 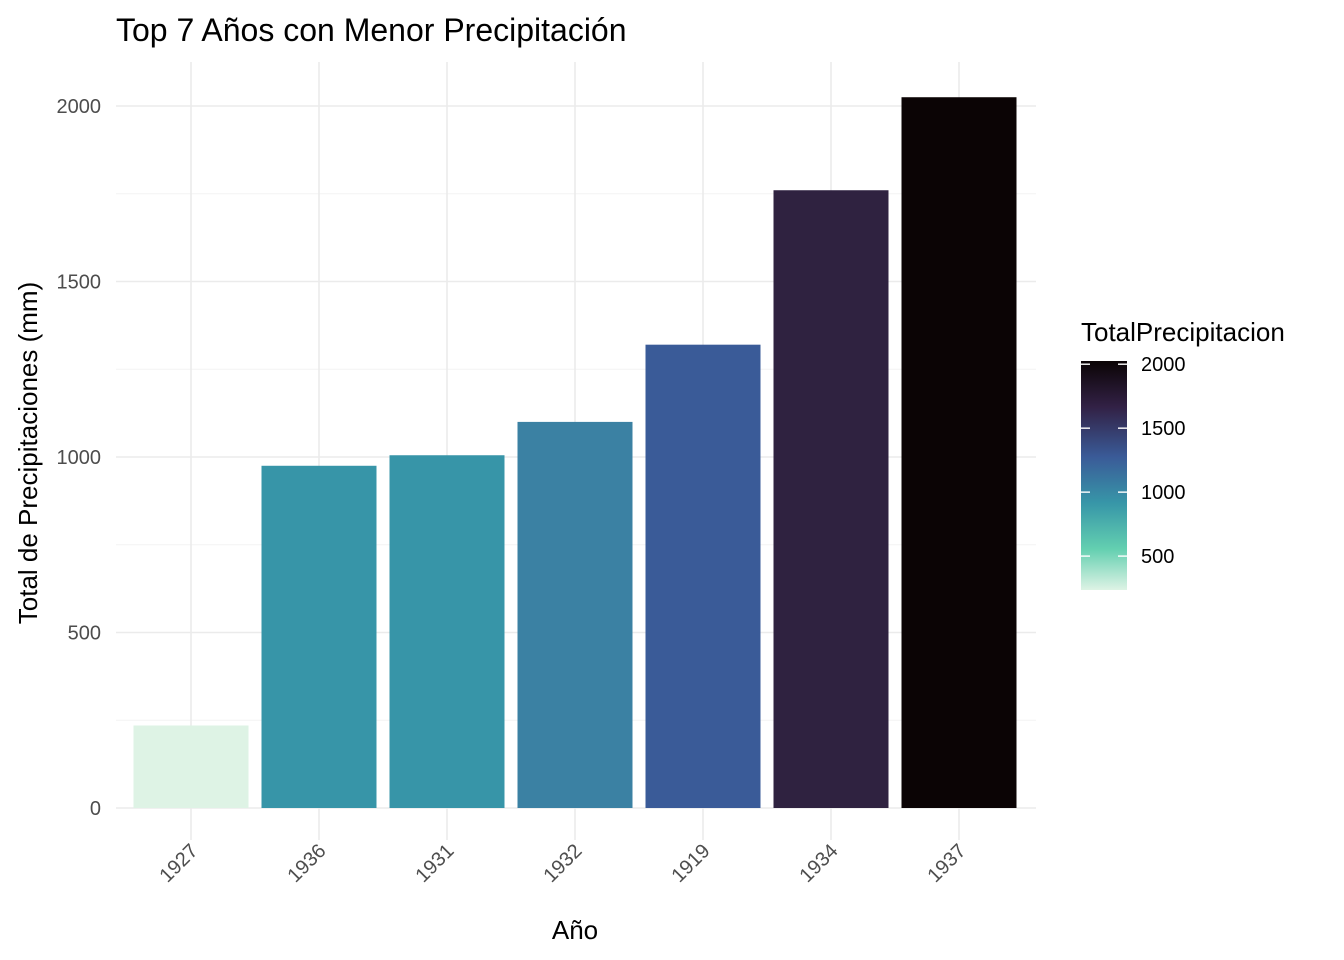 I want to click on bar-1932, so click(x=575, y=614).